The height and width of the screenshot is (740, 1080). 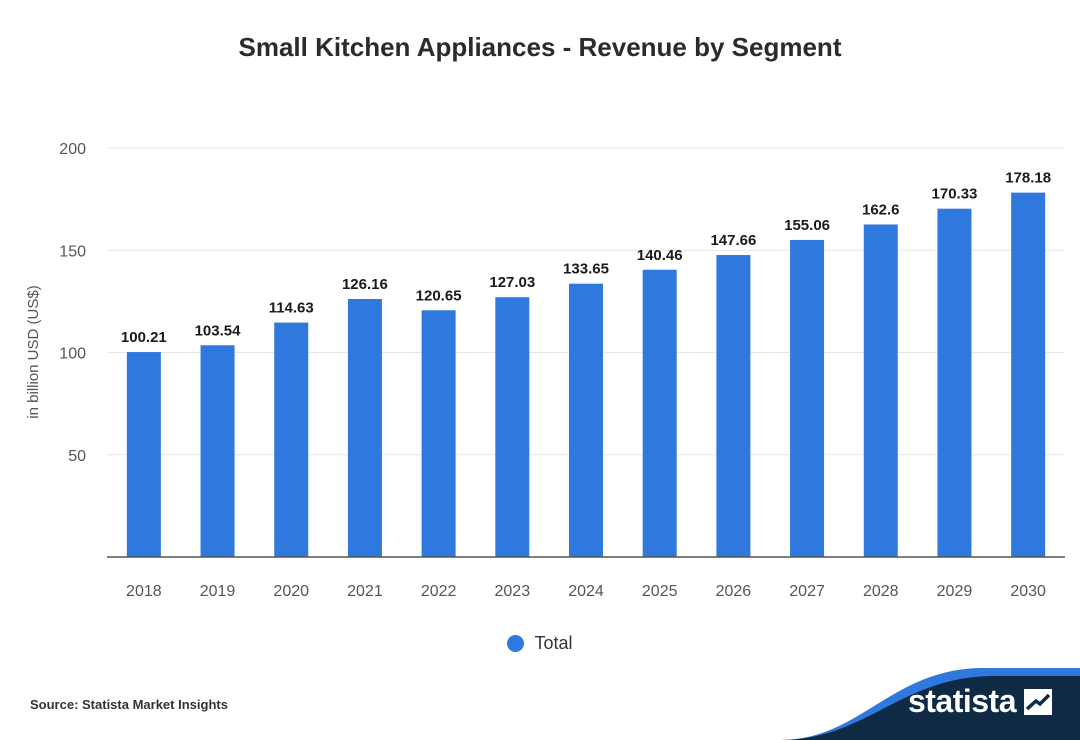 I want to click on x-tick-label: 2028, so click(x=881, y=591).